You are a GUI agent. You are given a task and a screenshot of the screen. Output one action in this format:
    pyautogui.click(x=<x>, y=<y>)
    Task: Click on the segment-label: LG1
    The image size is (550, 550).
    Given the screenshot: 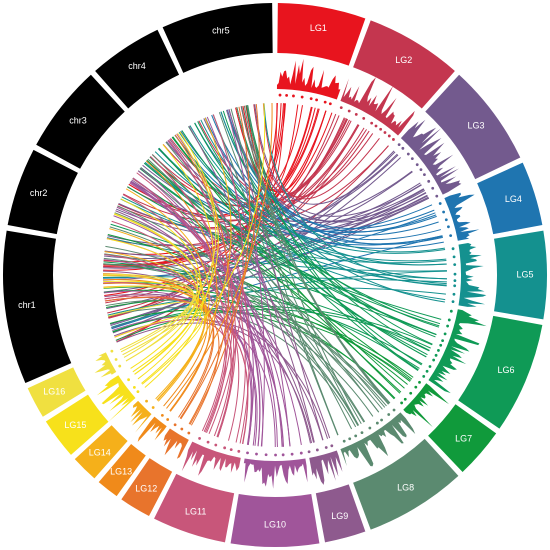 What is the action you would take?
    pyautogui.click(x=318, y=28)
    